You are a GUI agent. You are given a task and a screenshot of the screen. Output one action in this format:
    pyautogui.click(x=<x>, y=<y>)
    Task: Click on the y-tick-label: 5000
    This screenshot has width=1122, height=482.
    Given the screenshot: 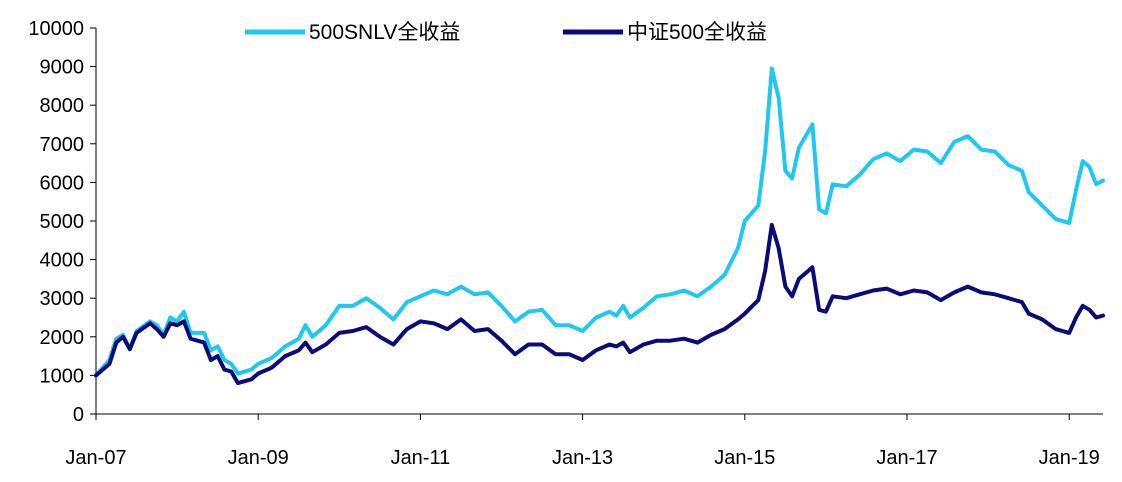 What is the action you would take?
    pyautogui.click(x=62, y=222)
    